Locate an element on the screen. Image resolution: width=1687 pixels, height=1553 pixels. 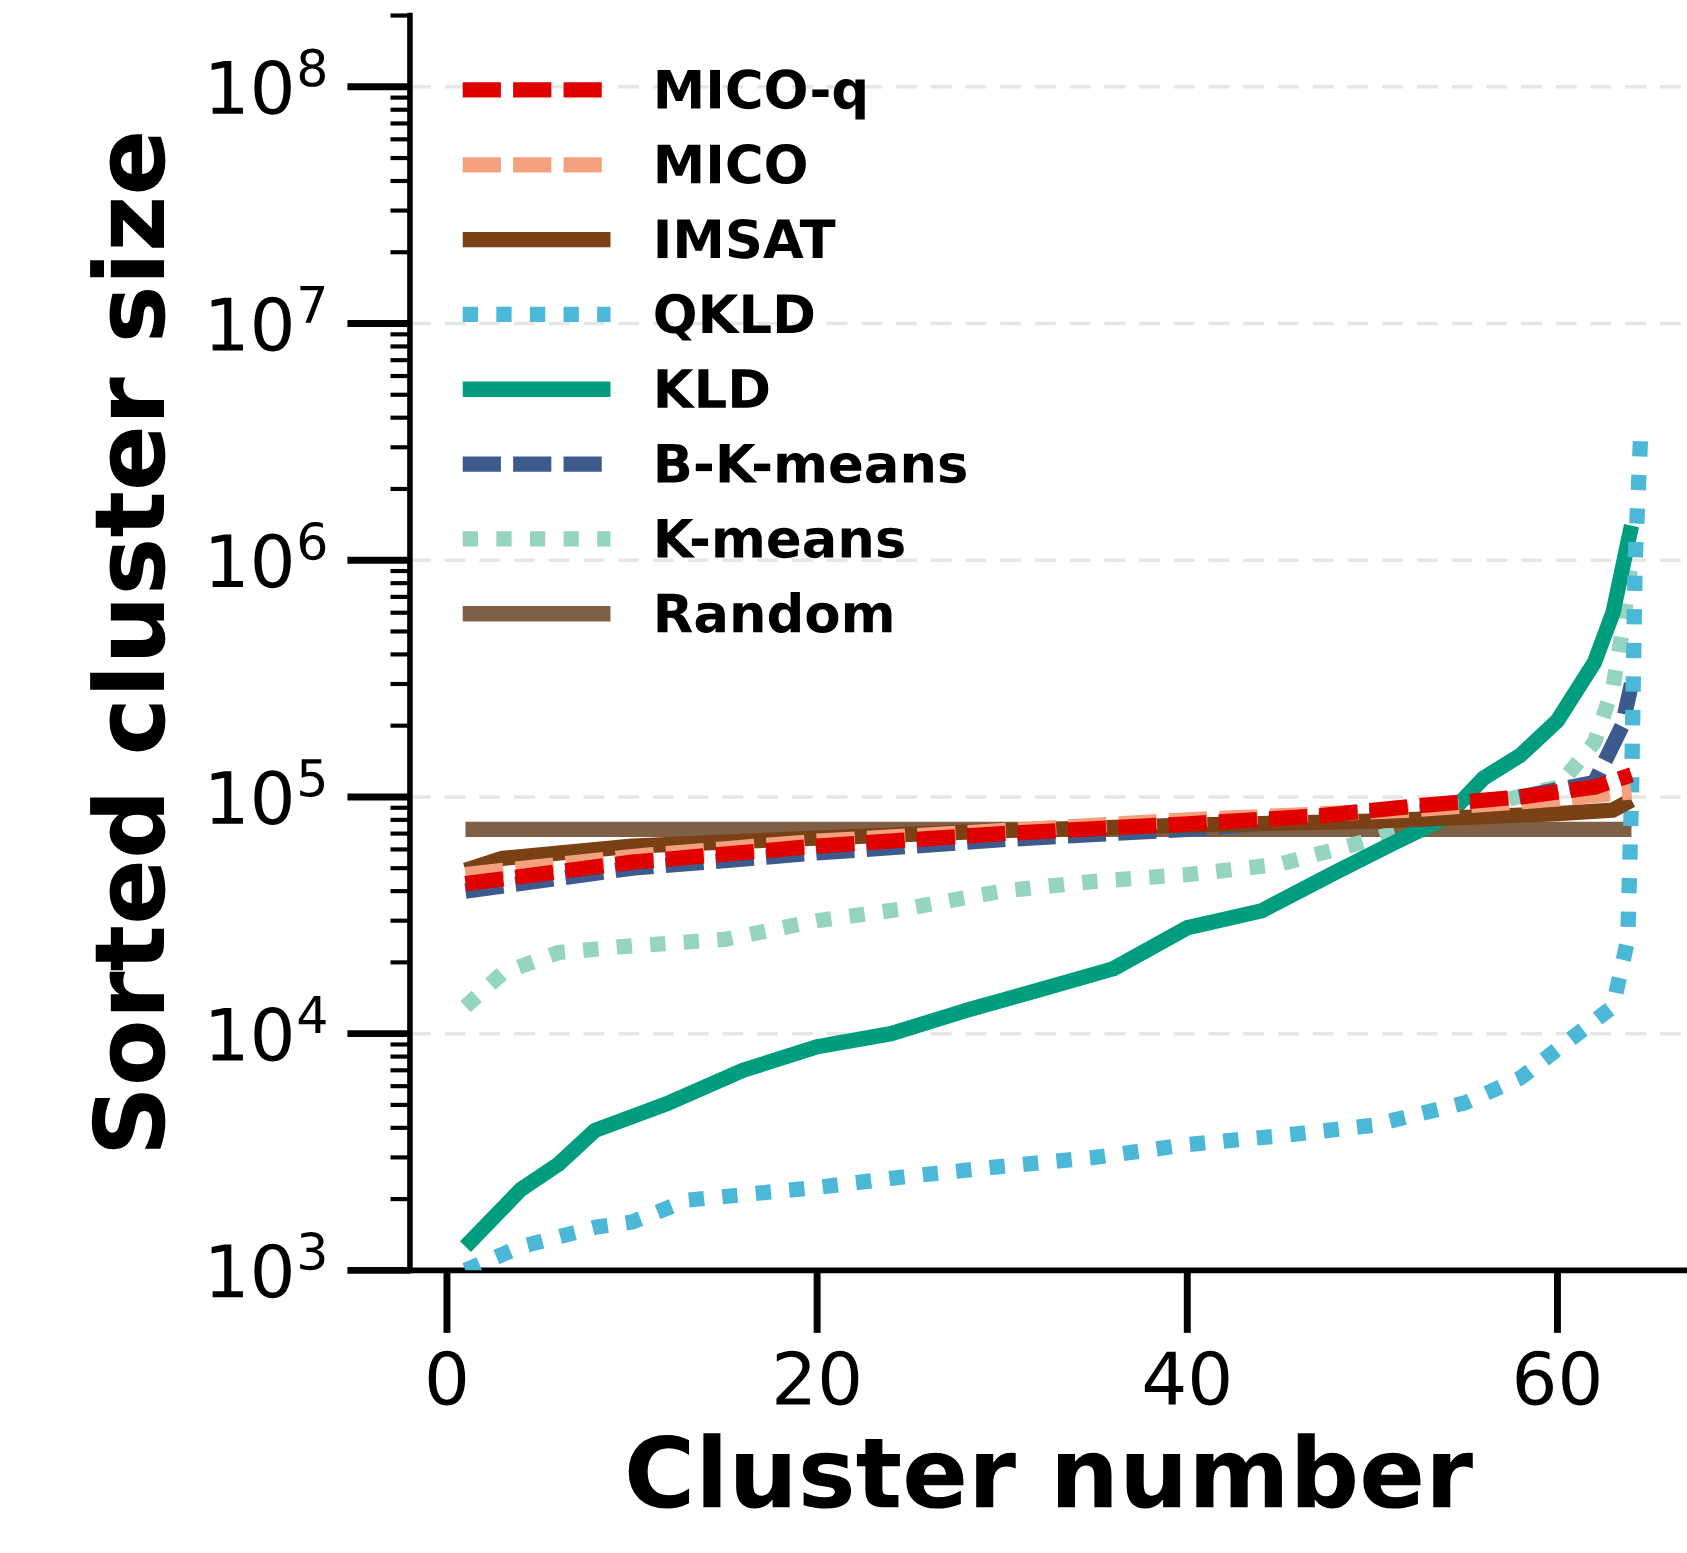
y-tick-label: 10$^{7}$ is located at coordinates (268, 318).